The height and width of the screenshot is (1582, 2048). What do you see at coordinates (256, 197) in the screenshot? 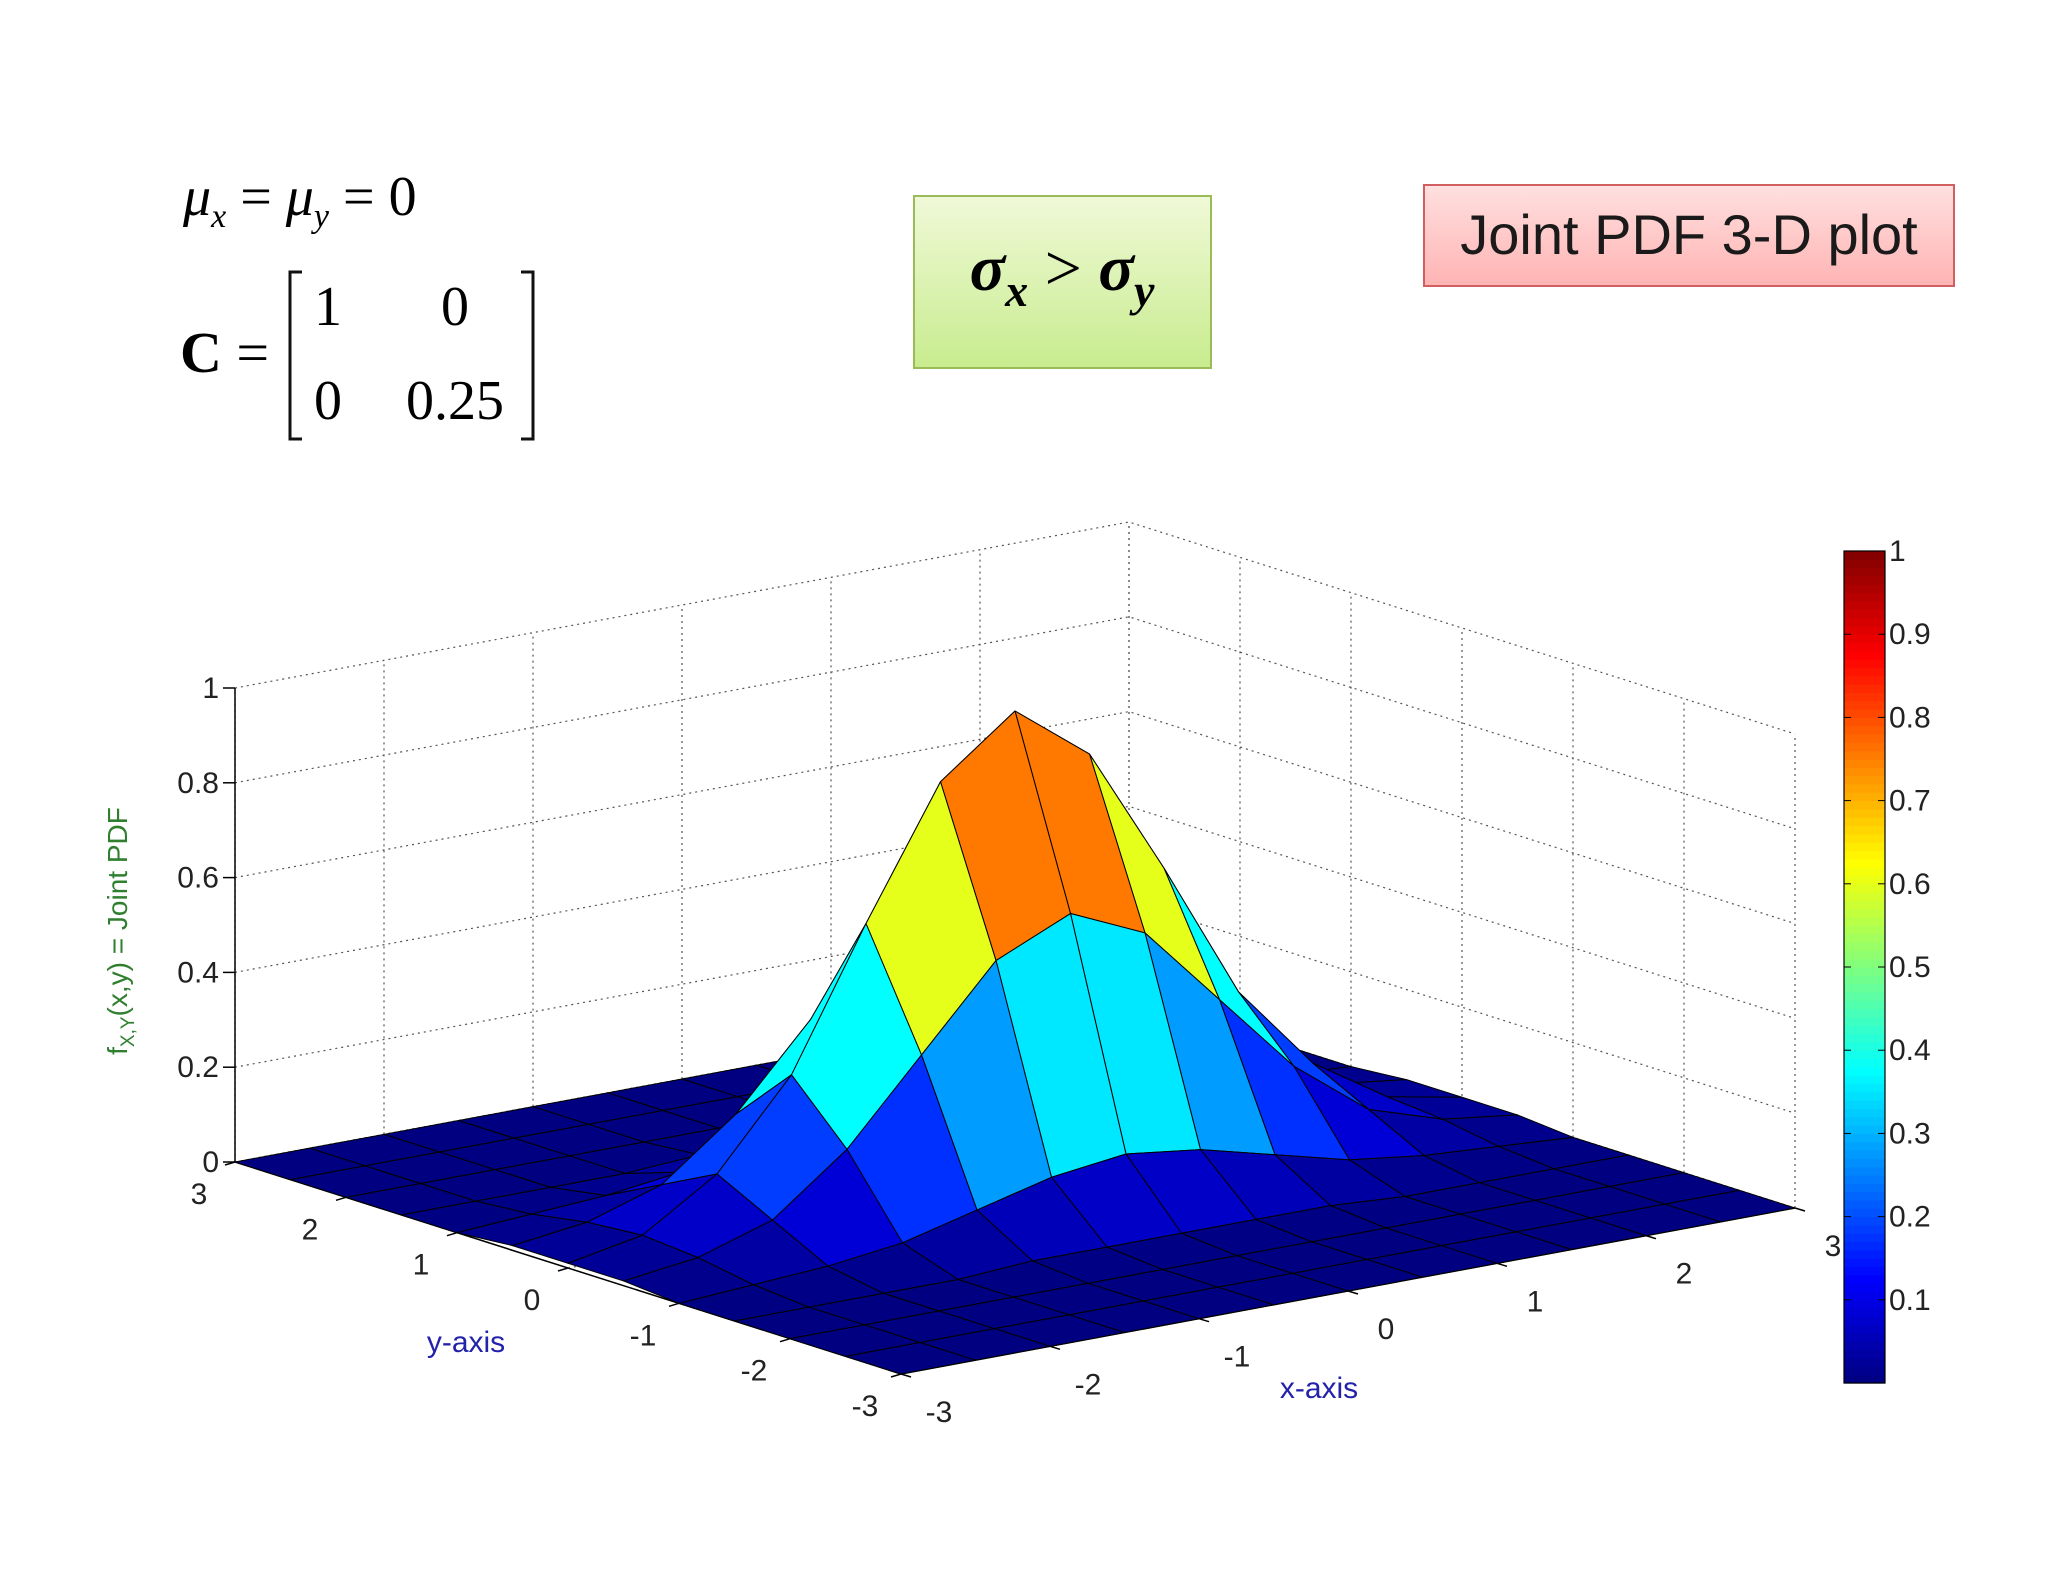
I see `eq-part: =` at bounding box center [256, 197].